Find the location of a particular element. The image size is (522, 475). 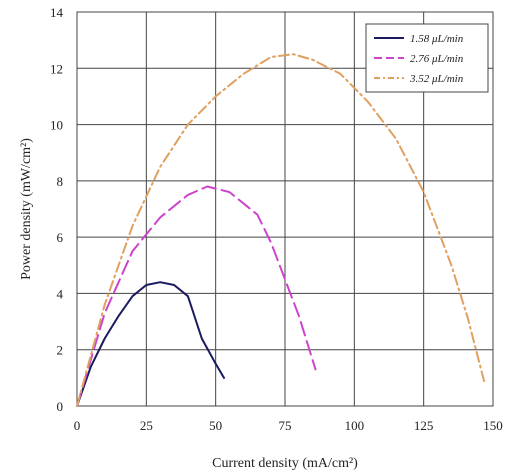

y-tick-label: 14 is located at coordinates (57, 12).